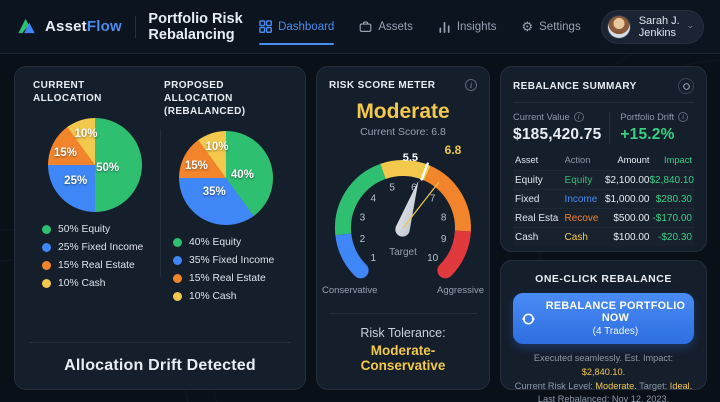 Image resolution: width=720 pixels, height=402 pixels. Describe the element at coordinates (410, 158) in the screenshot. I see `gauge-target-value: 5.5` at that location.